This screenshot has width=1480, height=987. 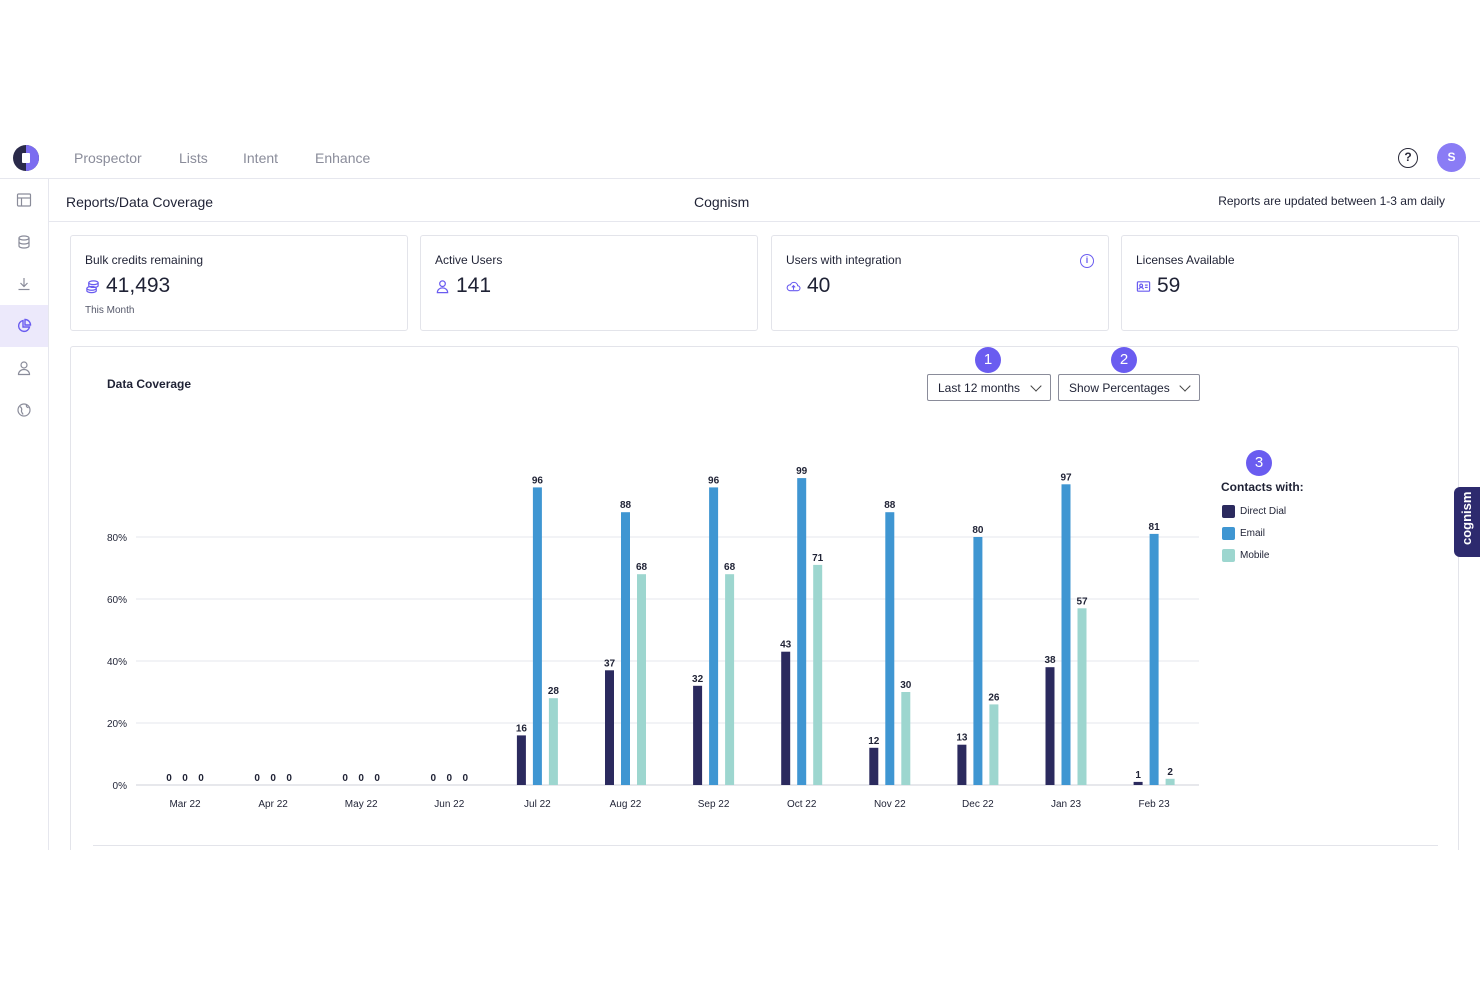 I want to click on panel-title: Data Coverage, so click(x=149, y=384).